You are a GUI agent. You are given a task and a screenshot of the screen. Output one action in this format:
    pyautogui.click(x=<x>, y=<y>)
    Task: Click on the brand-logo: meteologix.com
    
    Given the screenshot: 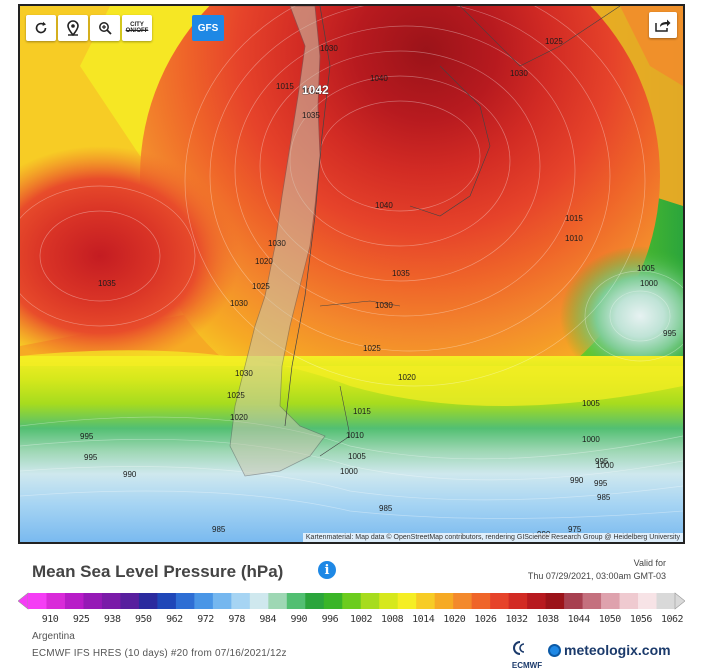 What is the action you would take?
    pyautogui.click(x=609, y=650)
    